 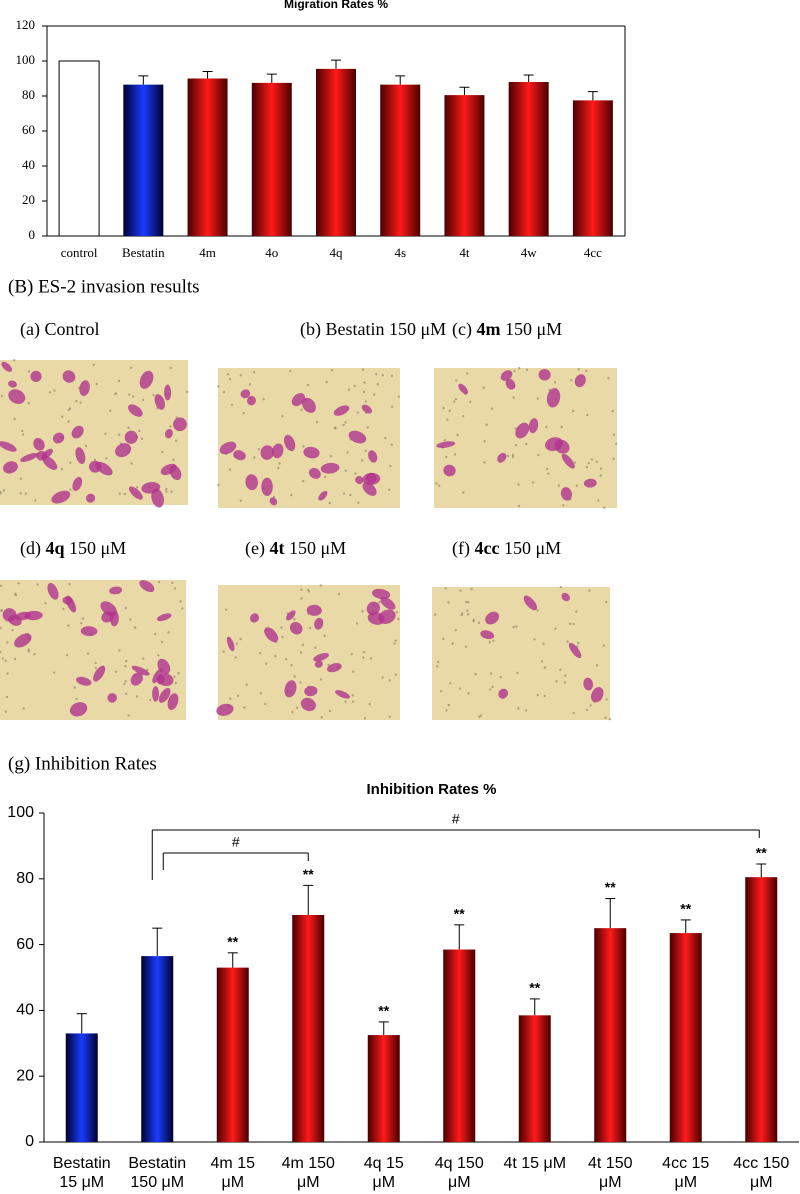 What do you see at coordinates (464, 252) in the screenshot?
I see `x-tick-label: 4t` at bounding box center [464, 252].